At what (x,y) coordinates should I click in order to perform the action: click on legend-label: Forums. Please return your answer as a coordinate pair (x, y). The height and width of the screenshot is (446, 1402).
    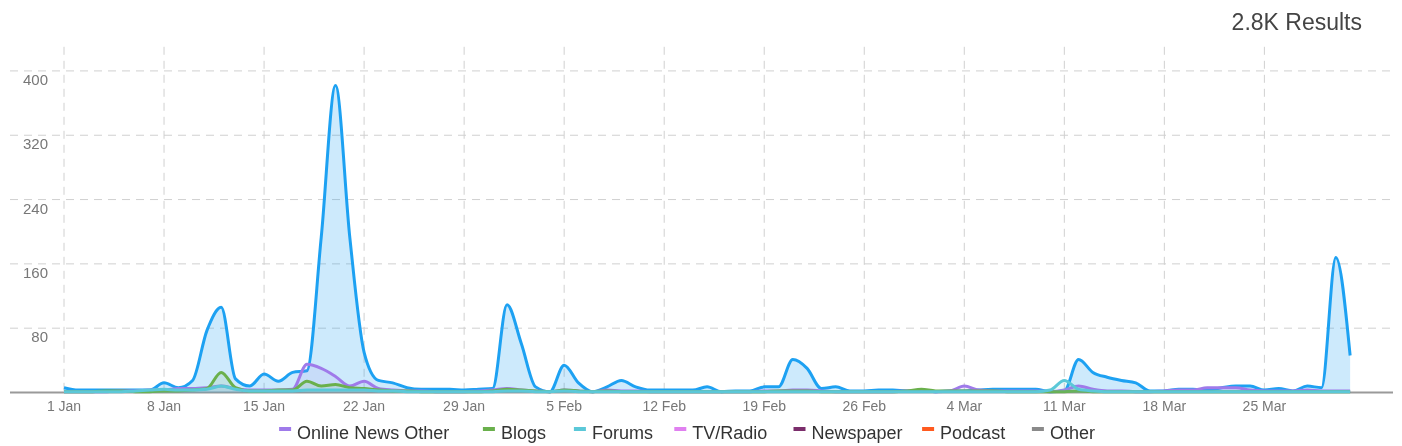
    Looking at the image, I should click on (622, 432).